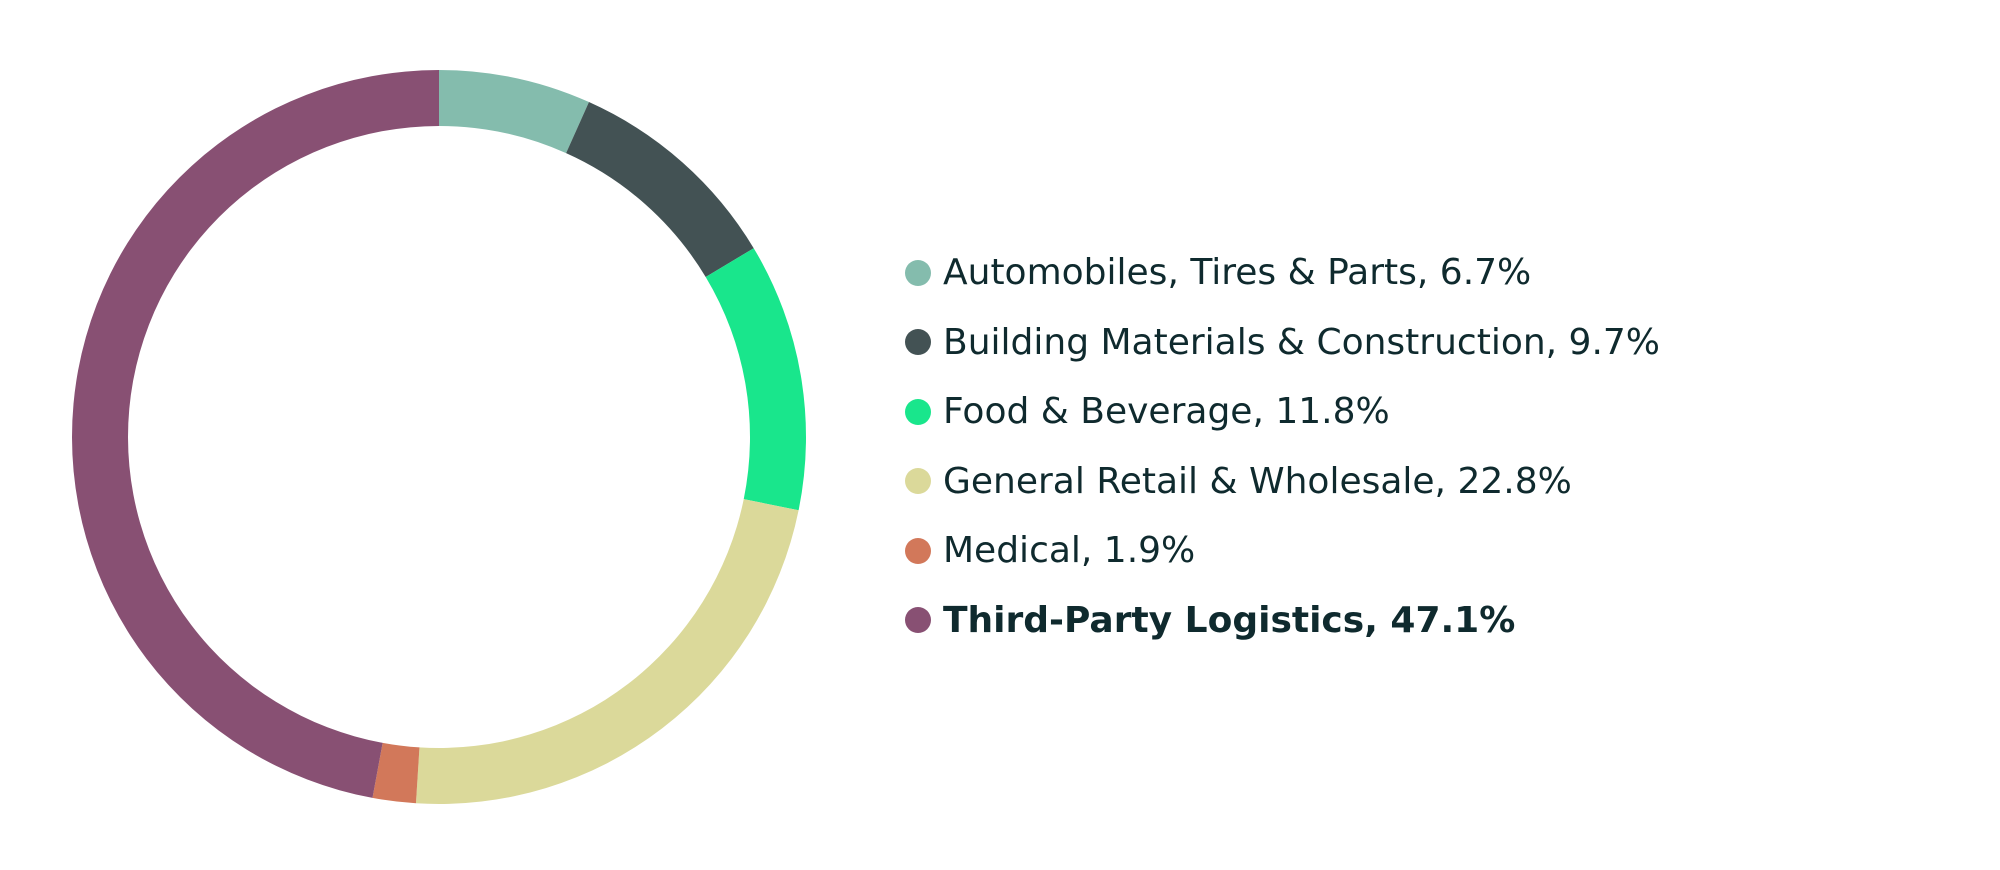  What do you see at coordinates (1069, 551) in the screenshot?
I see `legend-label: Medical, 1.9%` at bounding box center [1069, 551].